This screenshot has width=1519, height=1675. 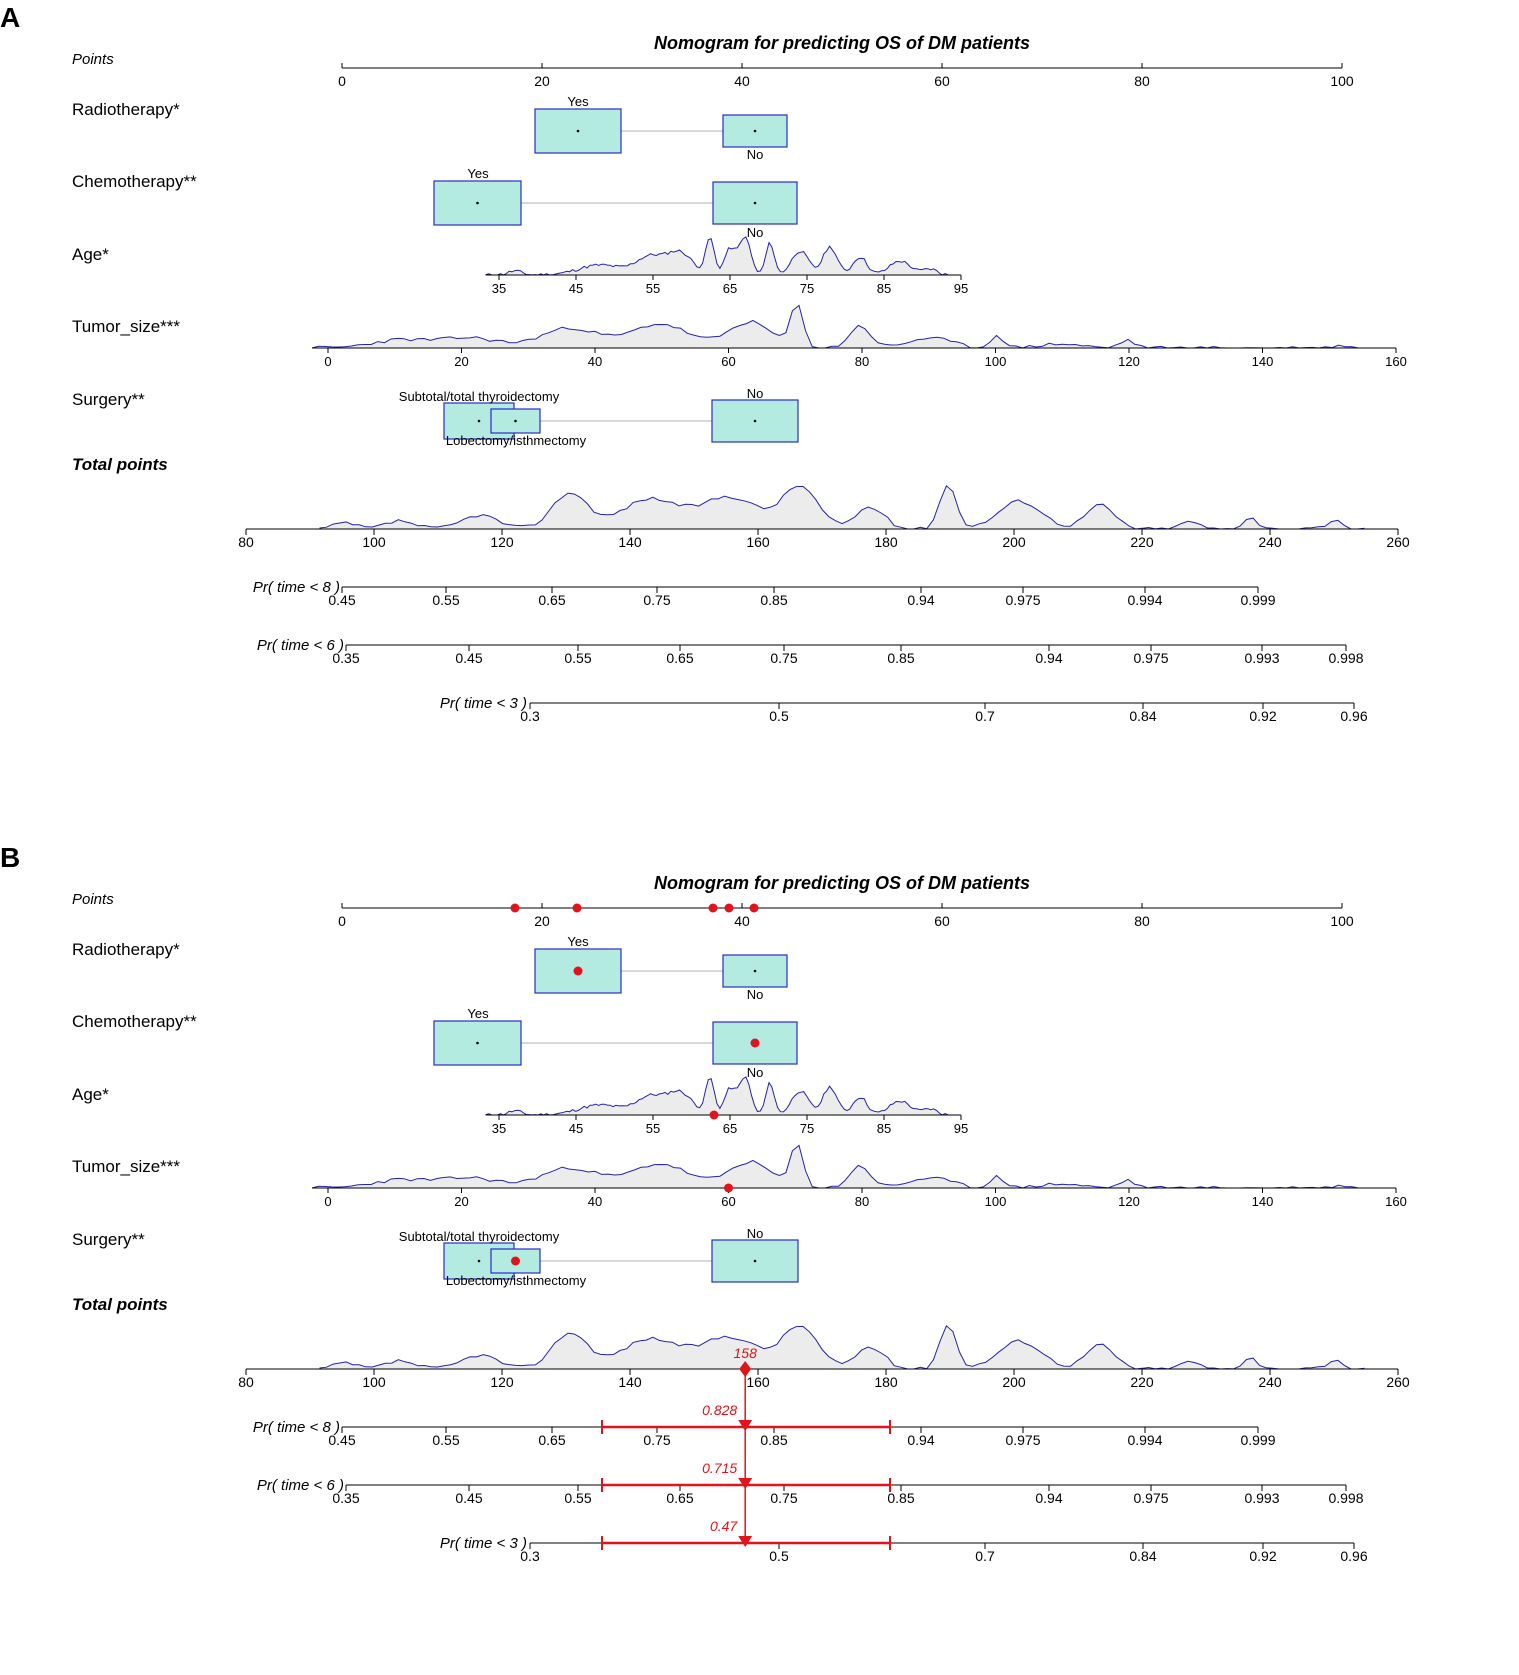 I want to click on probability-axis-tick-label: 0.35, so click(x=345, y=658).